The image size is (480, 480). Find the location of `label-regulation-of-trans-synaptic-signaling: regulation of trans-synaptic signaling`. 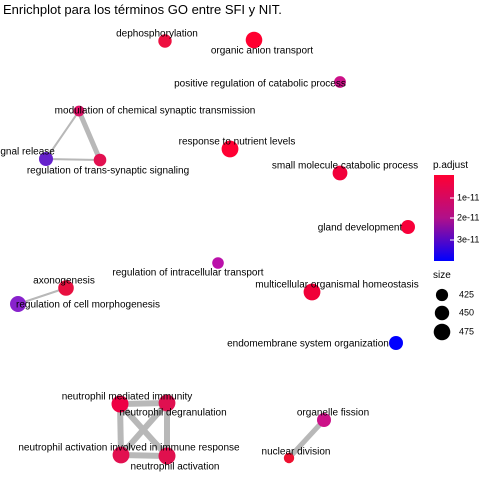

label-regulation-of-trans-synaptic-signaling: regulation of trans-synaptic signaling is located at coordinates (108, 171).